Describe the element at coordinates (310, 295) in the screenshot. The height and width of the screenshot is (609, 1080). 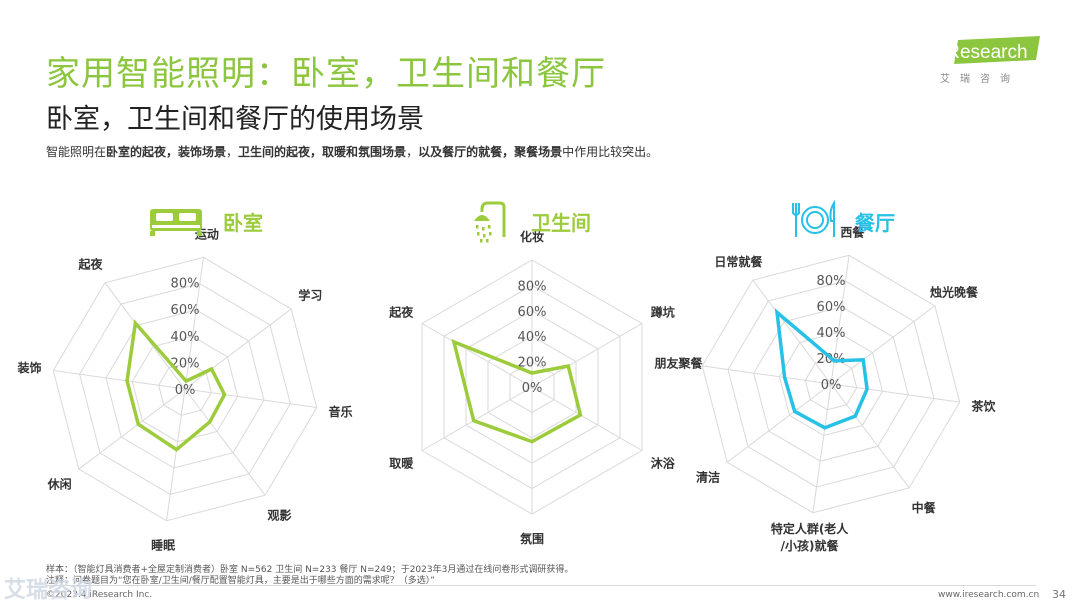
I see `radar-axis-label: 学习` at that location.